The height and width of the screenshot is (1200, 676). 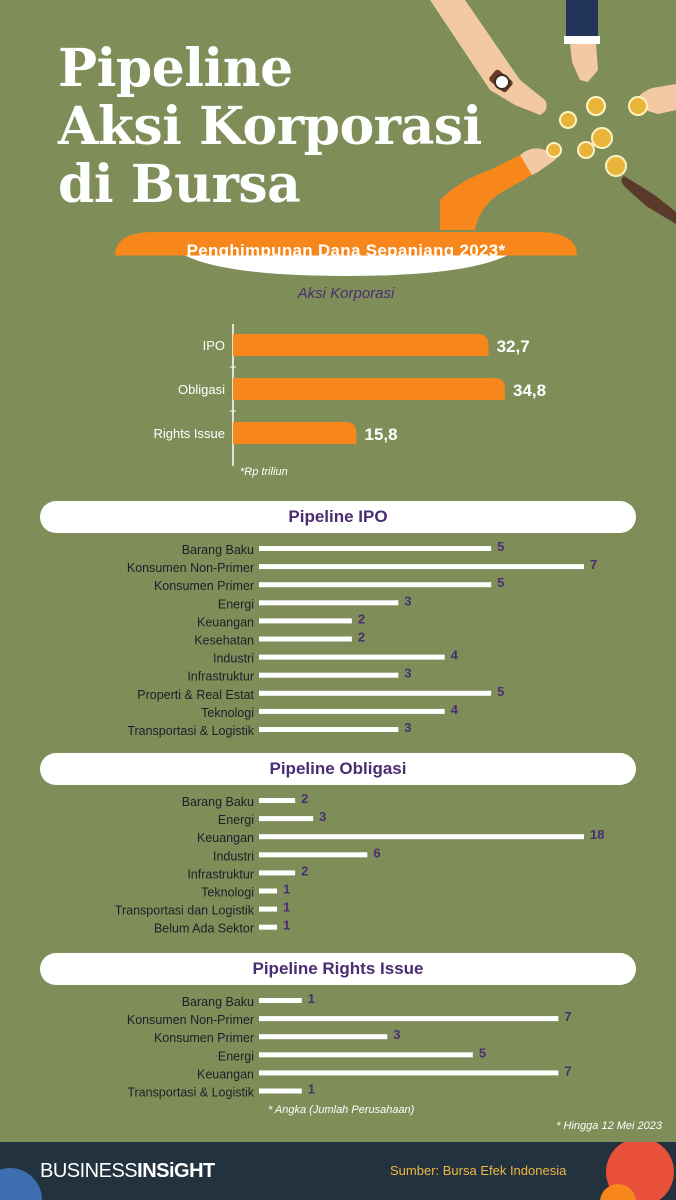 I want to click on navy-sleeve-icon, so click(x=582, y=20).